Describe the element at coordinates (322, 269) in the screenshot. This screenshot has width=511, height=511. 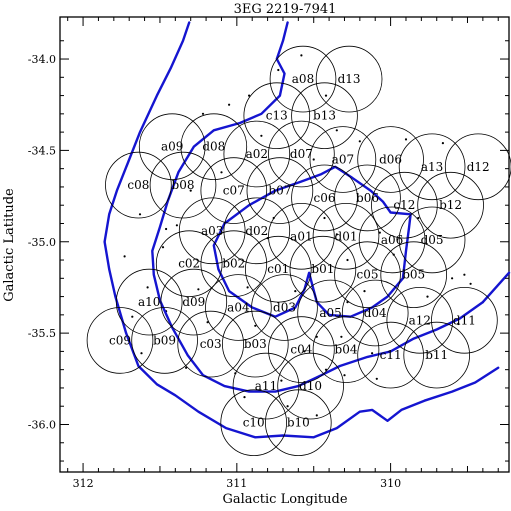
I see `field-label-b01: b01` at that location.